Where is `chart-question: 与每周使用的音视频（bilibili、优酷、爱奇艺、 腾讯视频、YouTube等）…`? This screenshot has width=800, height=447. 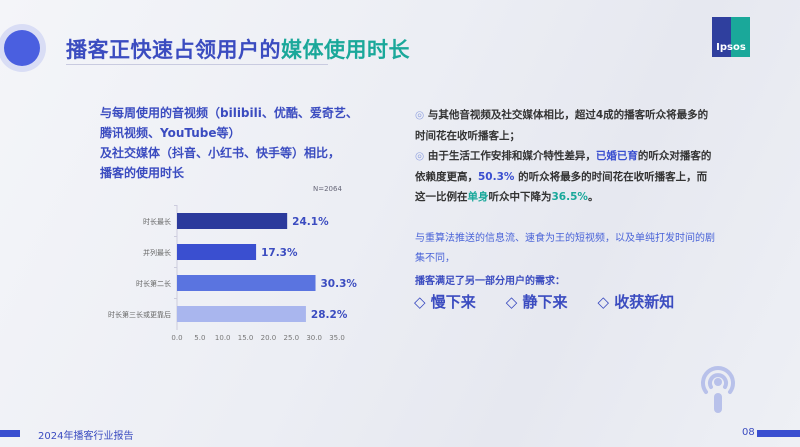 chart-question: 与每周使用的音视频（bilibili、优酷、爱奇艺、 腾讯视频、YouTube等）… is located at coordinates (229, 143).